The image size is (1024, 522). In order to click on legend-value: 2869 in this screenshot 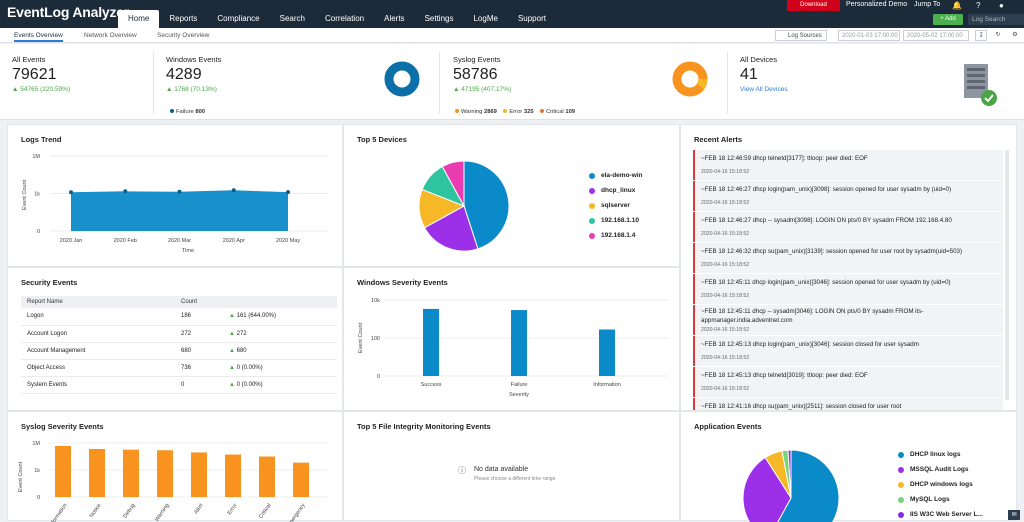, I will do `click(490, 112)`.